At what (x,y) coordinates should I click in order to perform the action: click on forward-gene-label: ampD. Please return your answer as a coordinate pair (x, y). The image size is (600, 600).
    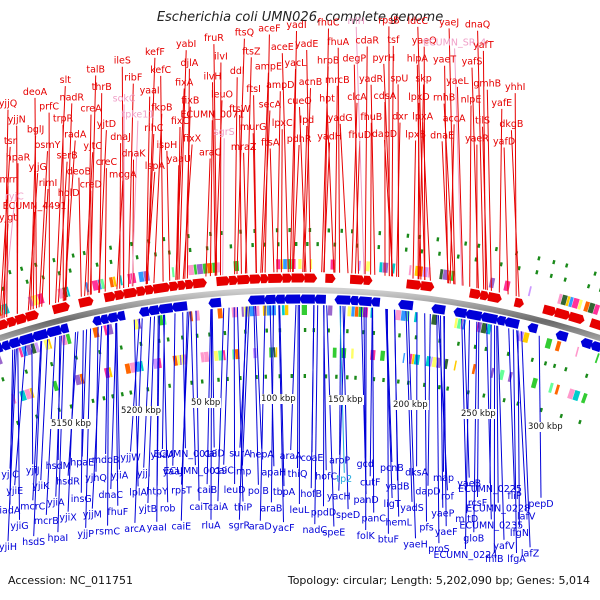
    Looking at the image, I should click on (280, 85).